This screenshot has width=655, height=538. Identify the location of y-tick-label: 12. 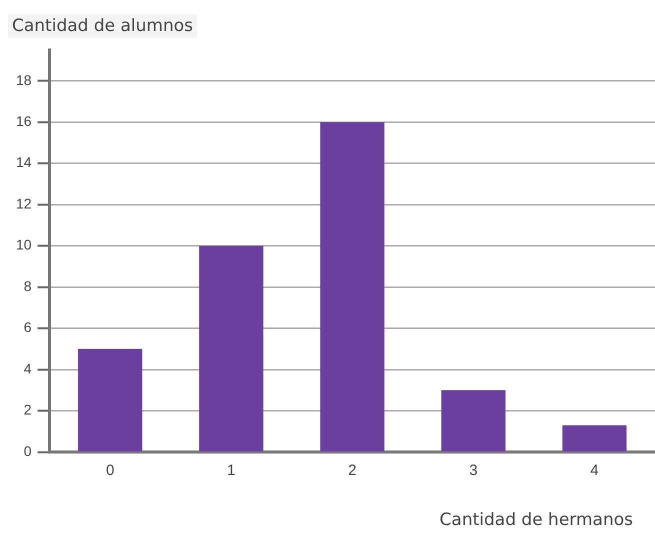
(24, 203).